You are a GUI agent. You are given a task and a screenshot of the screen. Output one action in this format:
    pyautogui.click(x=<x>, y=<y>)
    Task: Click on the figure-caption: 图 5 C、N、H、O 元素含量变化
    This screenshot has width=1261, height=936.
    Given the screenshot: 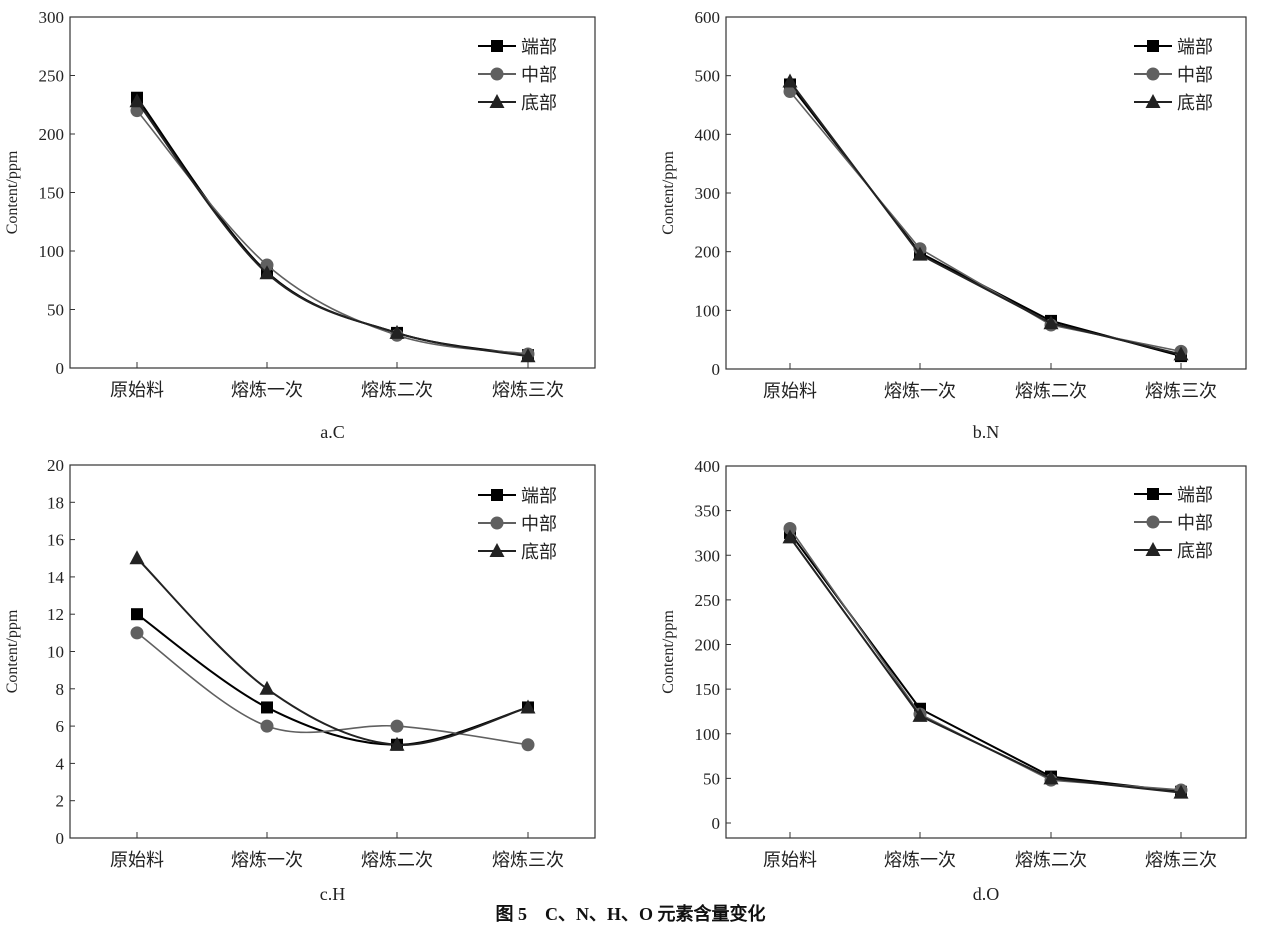 What is the action you would take?
    pyautogui.click(x=630, y=914)
    